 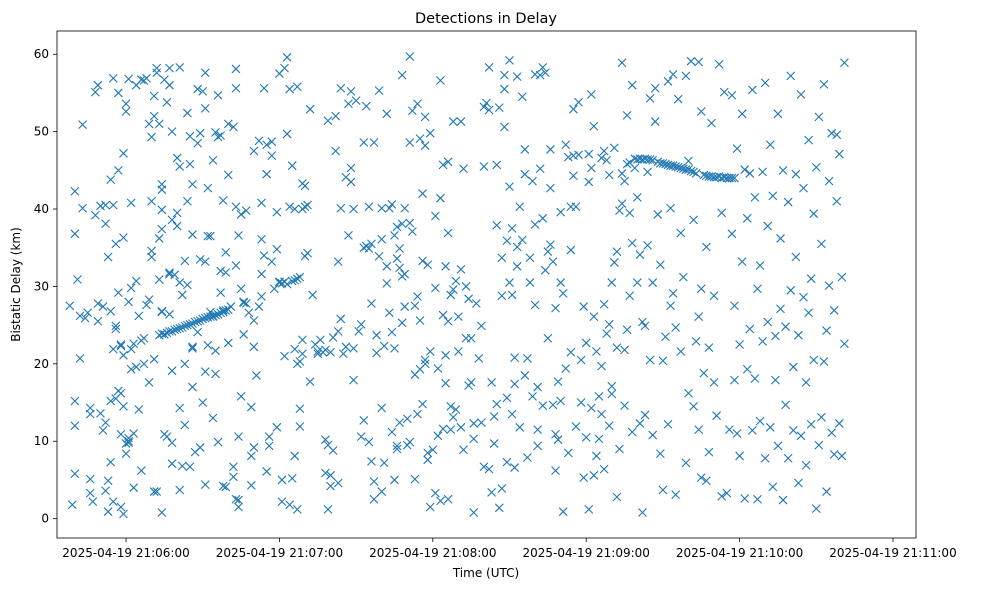 I want to click on y-tick-label: 10, so click(x=41, y=441).